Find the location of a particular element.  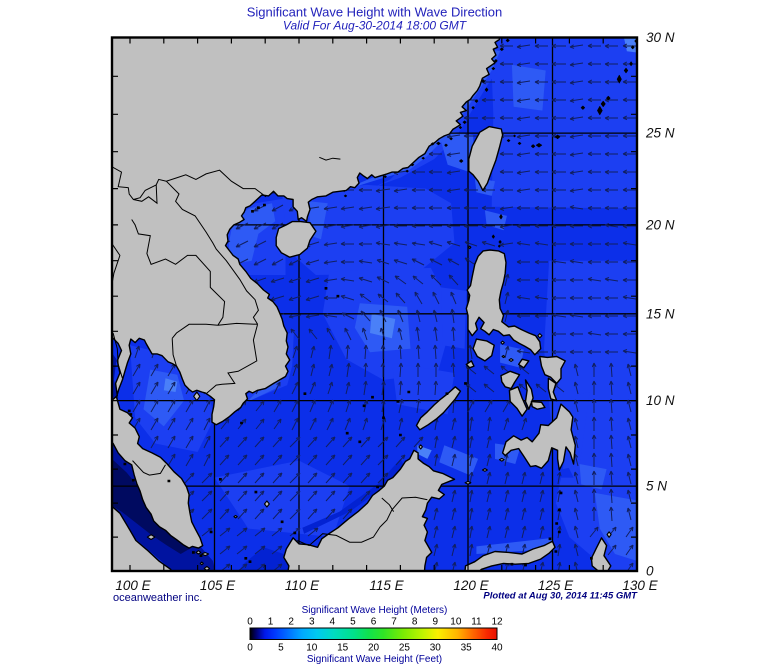

svg-text: 40 is located at coordinates (497, 648).